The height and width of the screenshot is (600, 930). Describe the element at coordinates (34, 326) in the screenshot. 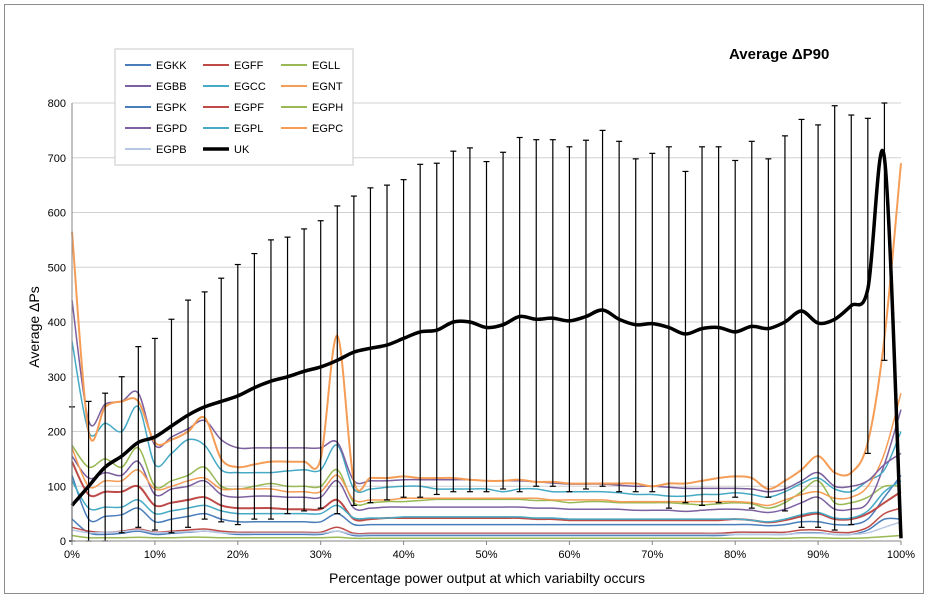

I see `y-axis-title: Average ΔPs` at that location.